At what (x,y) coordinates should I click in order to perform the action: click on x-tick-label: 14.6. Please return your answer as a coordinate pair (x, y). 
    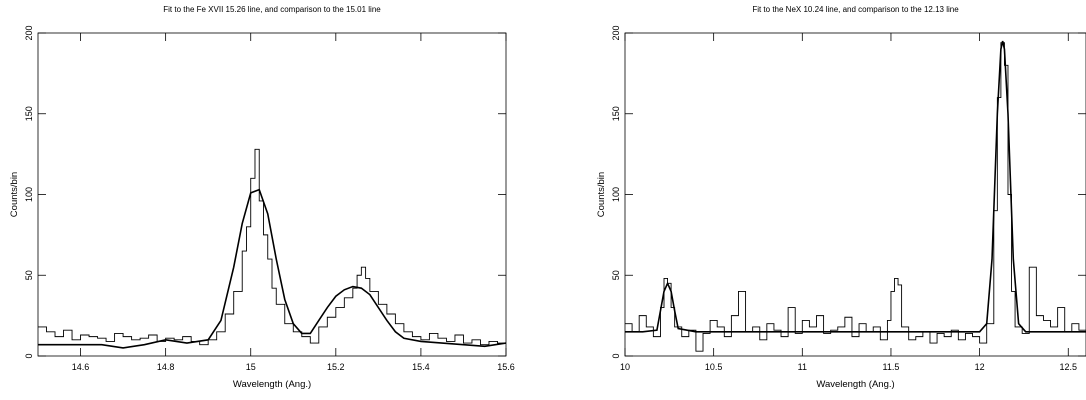
    Looking at the image, I should click on (81, 367).